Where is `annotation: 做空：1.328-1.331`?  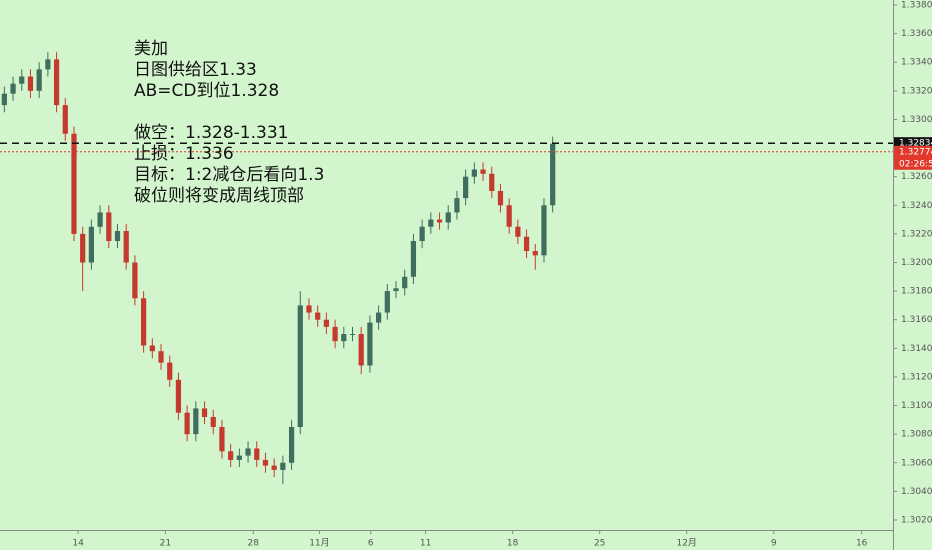
annotation: 做空：1.328-1.331 is located at coordinates (211, 133).